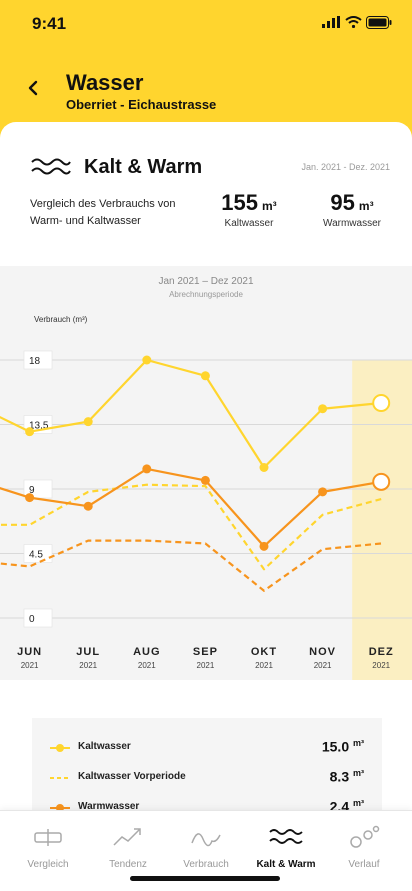 The width and height of the screenshot is (412, 891). Describe the element at coordinates (342, 746) in the screenshot. I see `legend-value: 15.0 m³` at that location.